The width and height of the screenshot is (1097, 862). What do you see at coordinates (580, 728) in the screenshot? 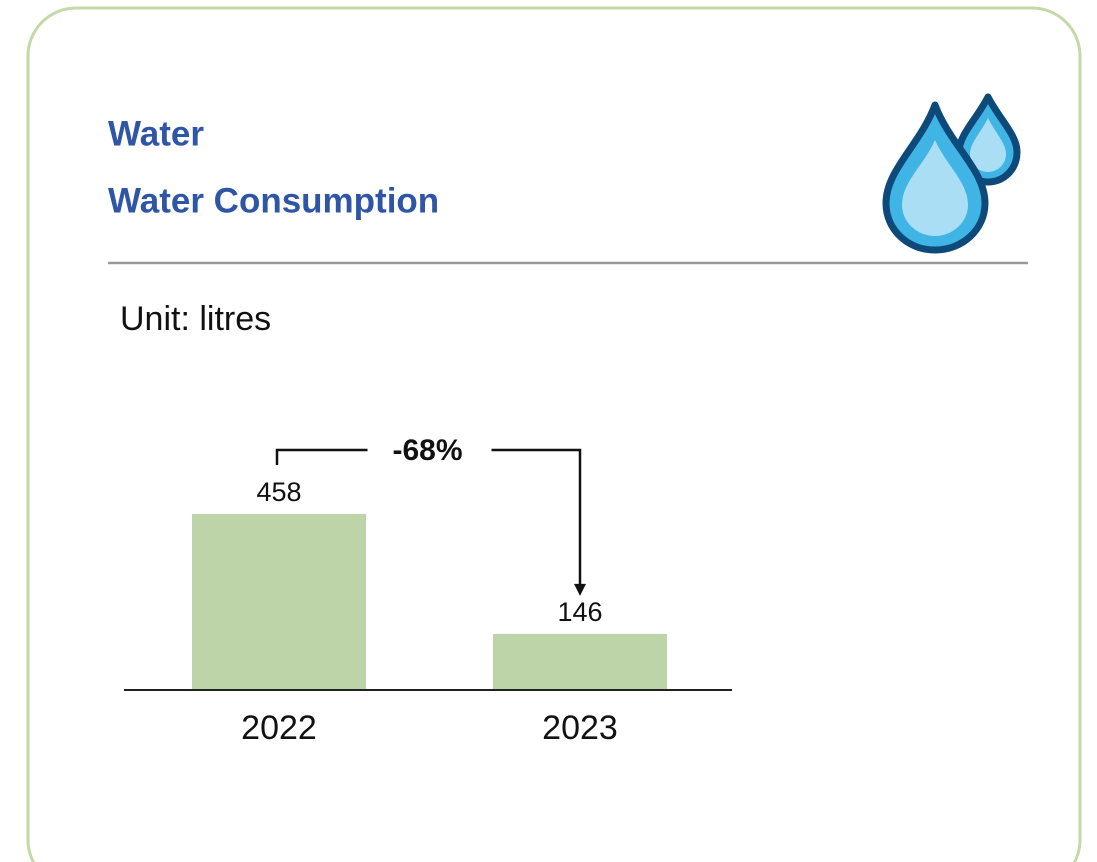
I see `x-tick-label: 2023` at bounding box center [580, 728].